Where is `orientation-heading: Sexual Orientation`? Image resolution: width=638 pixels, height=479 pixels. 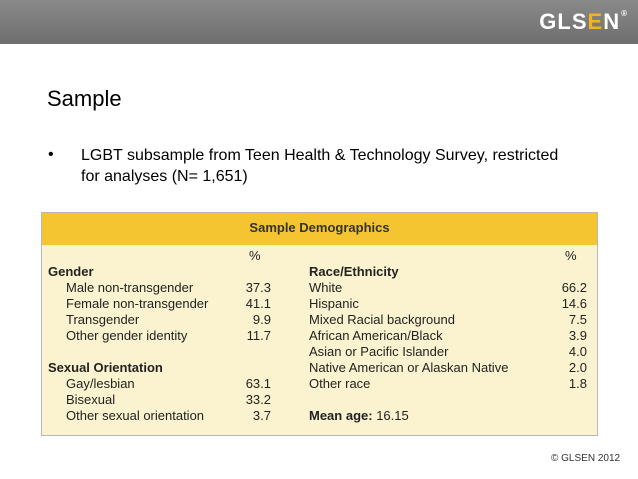
orientation-heading: Sexual Orientation is located at coordinates (105, 367).